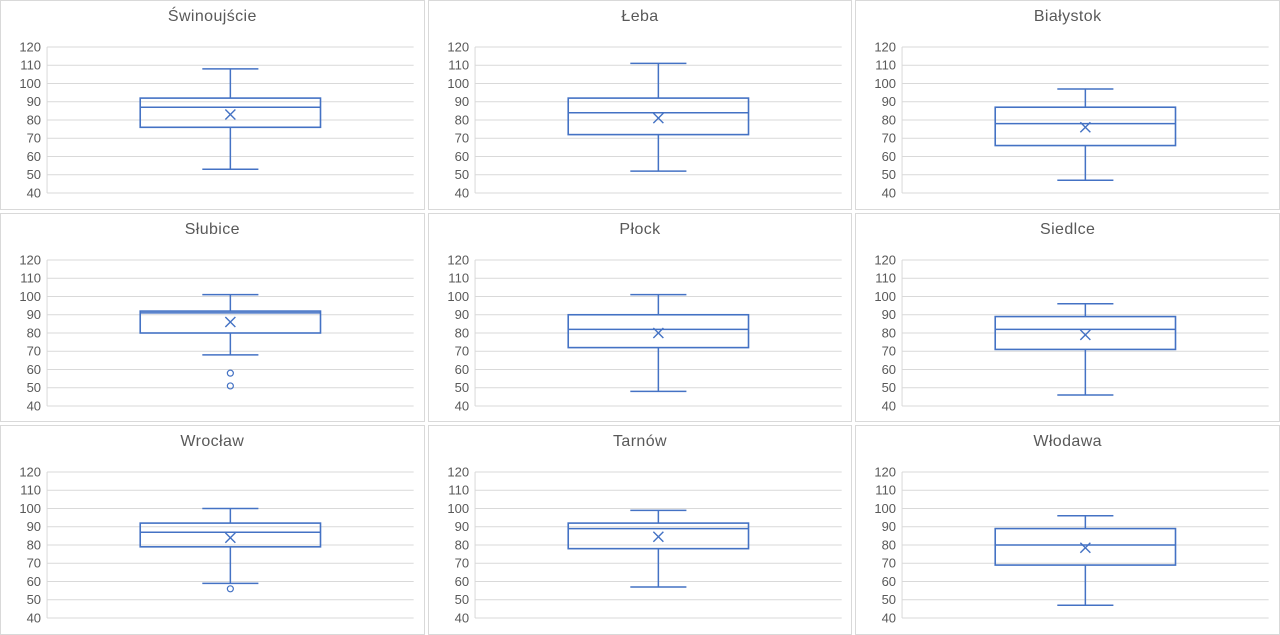 This screenshot has width=1280, height=635. I want to click on chart-panel-tarnow: Tarnów 40 50 60 70 80 90 100 110 120, so click(640, 530).